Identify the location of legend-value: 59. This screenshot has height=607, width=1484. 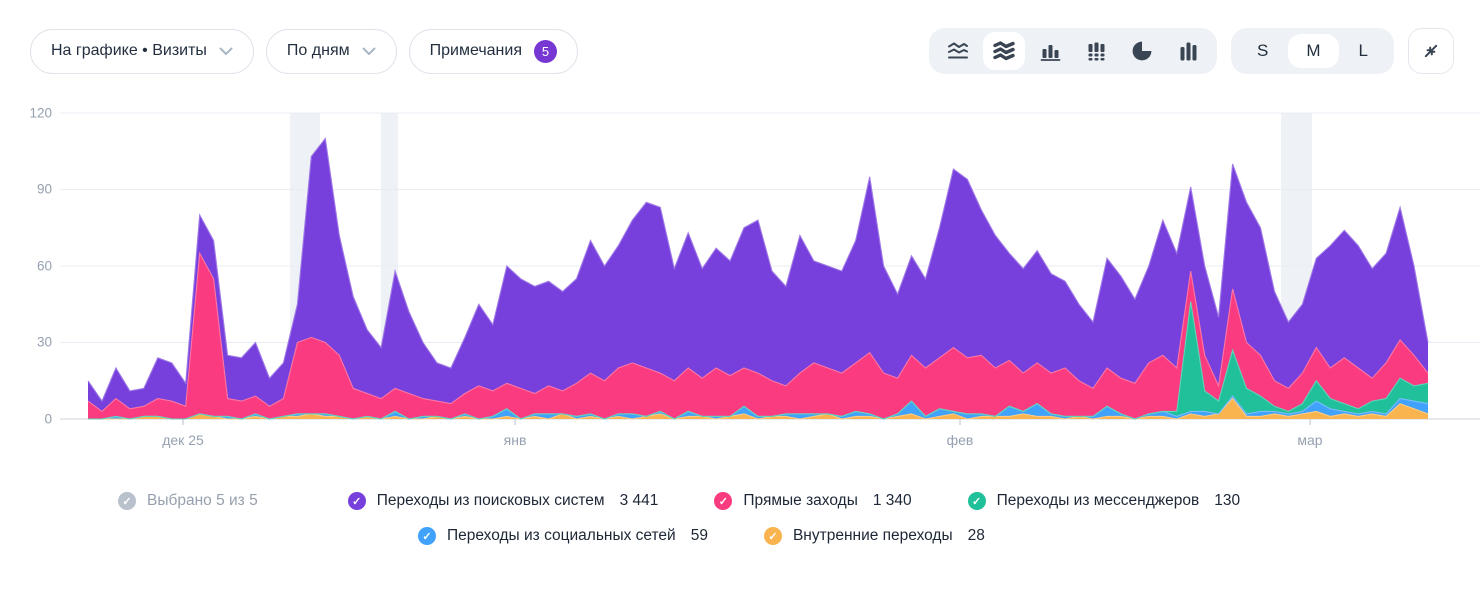
(699, 535).